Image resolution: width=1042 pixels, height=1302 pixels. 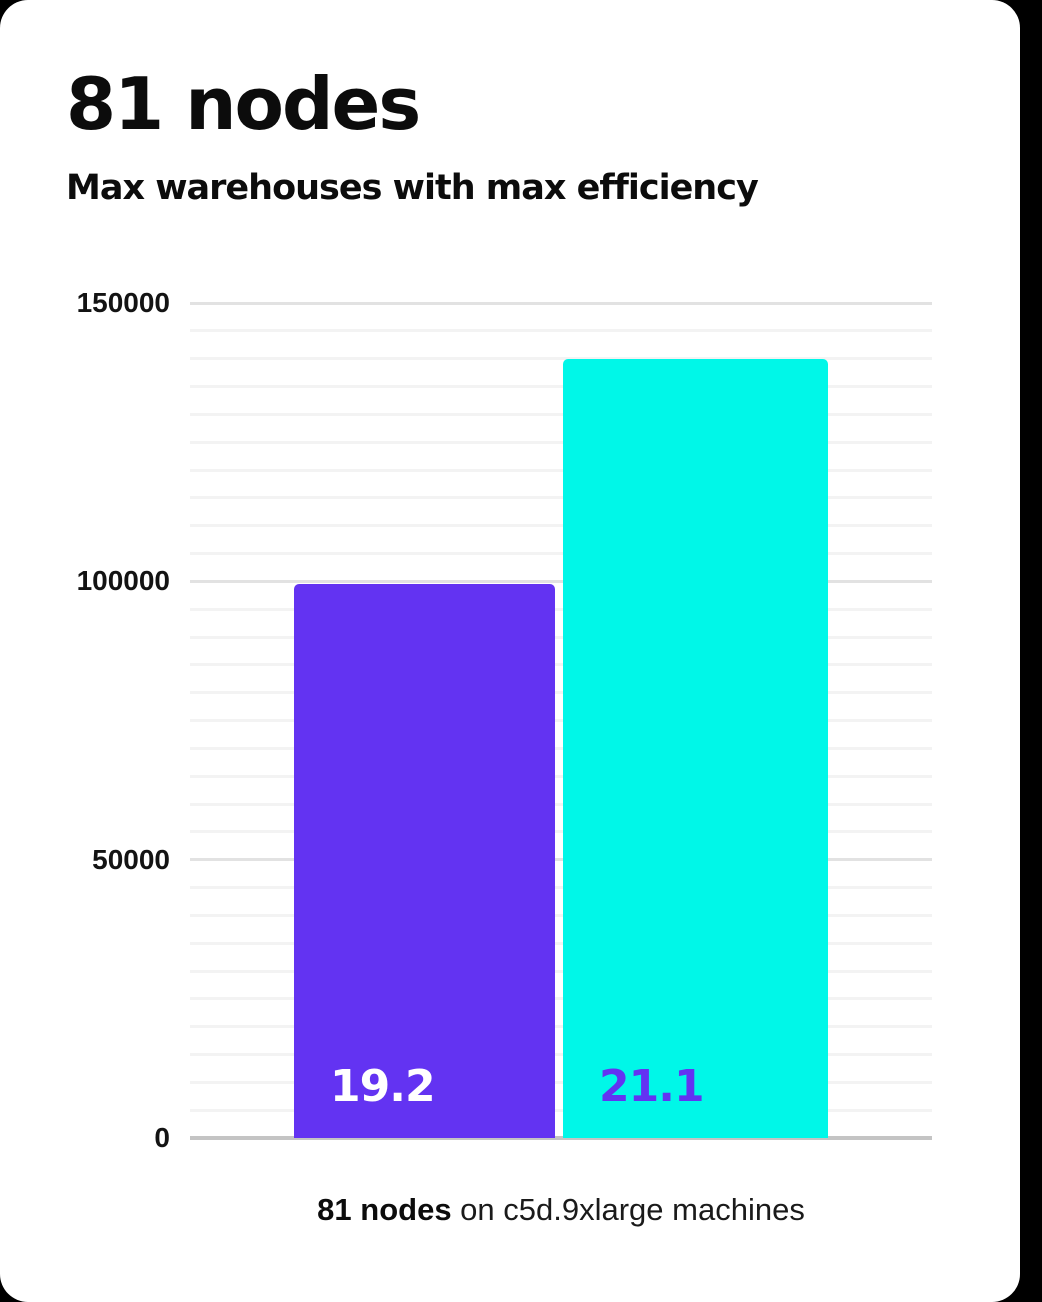 What do you see at coordinates (123, 581) in the screenshot?
I see `y-tick-label: 100000` at bounding box center [123, 581].